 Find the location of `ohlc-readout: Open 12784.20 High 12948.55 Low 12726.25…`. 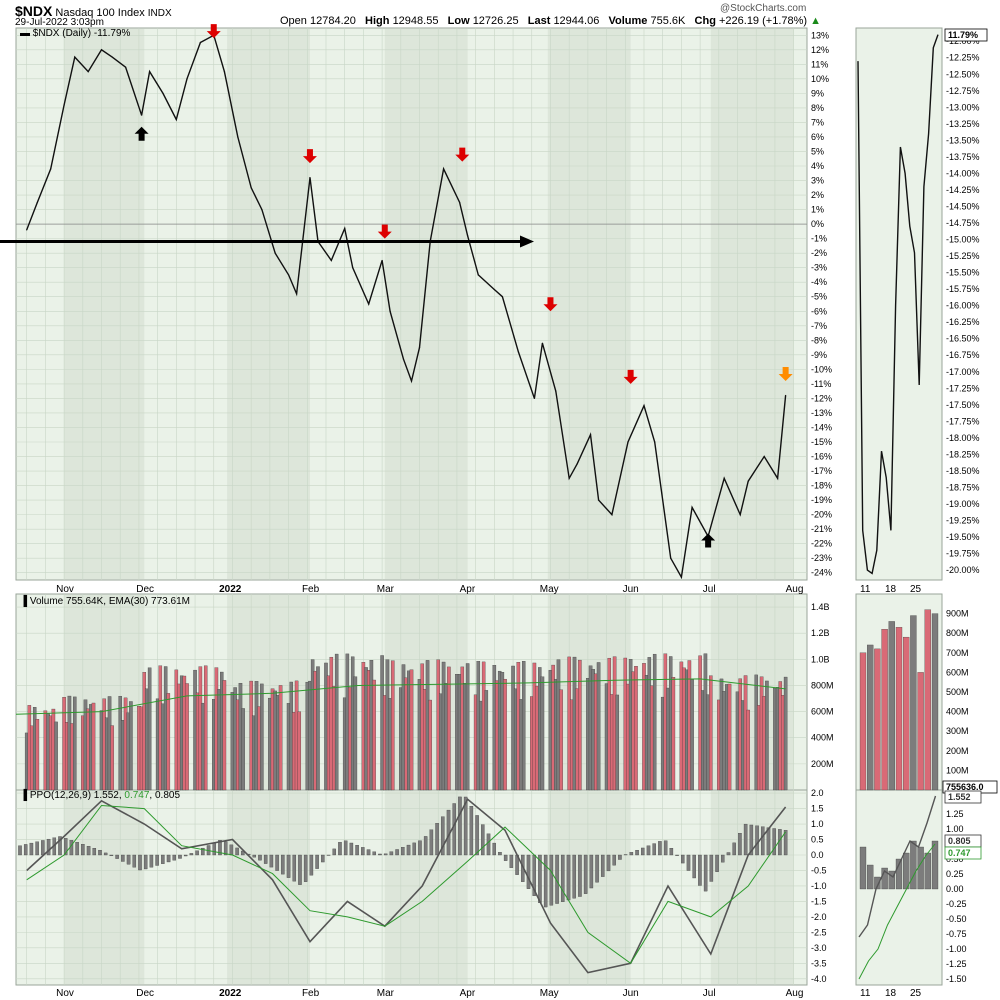

ohlc-readout: Open 12784.20 High 12948.55 Low 12726.25… is located at coordinates (551, 21).